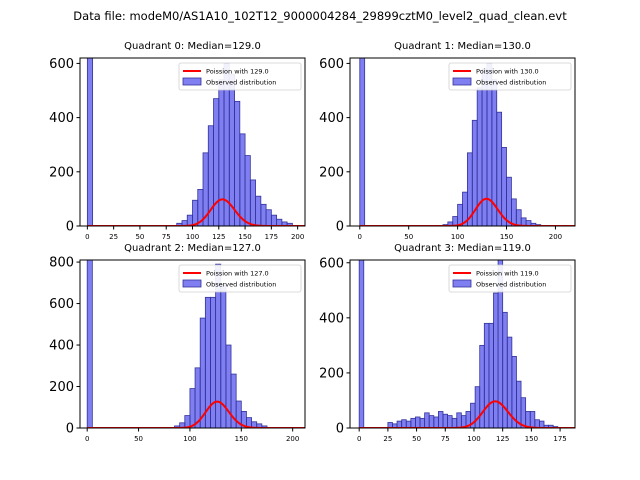 Image resolution: width=640 pixels, height=480 pixels. I want to click on quadrant-2-x-tick-label: 150, so click(241, 439).